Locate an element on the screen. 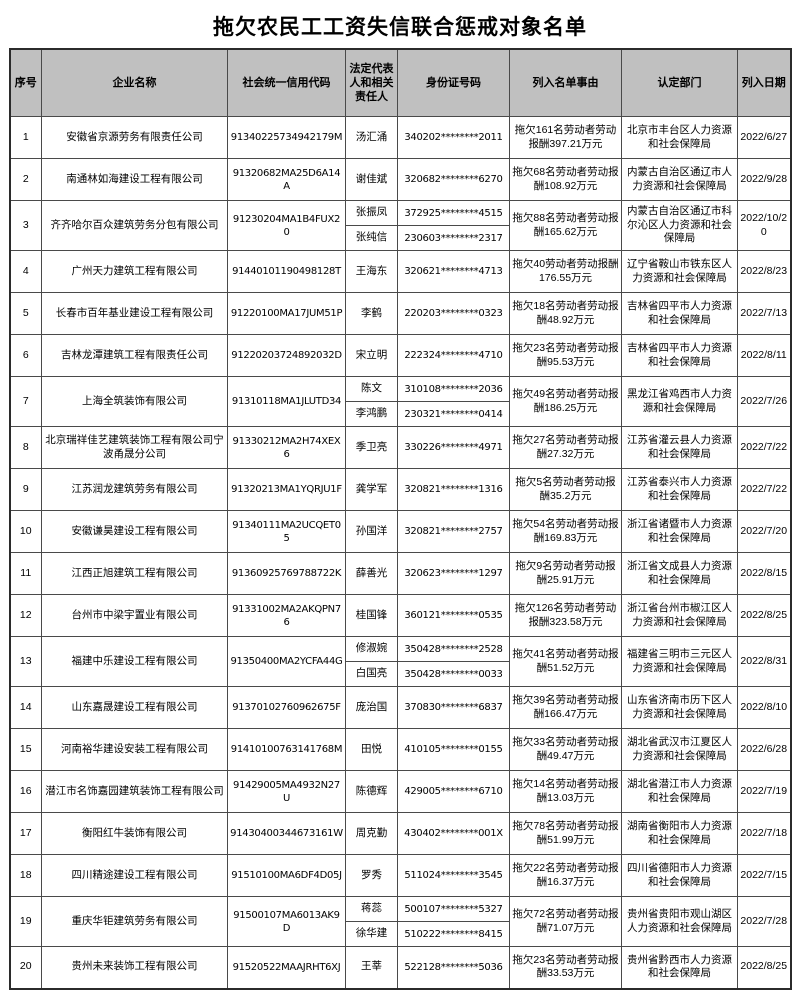  cell-date: 2022/7/20 is located at coordinates (764, 531).